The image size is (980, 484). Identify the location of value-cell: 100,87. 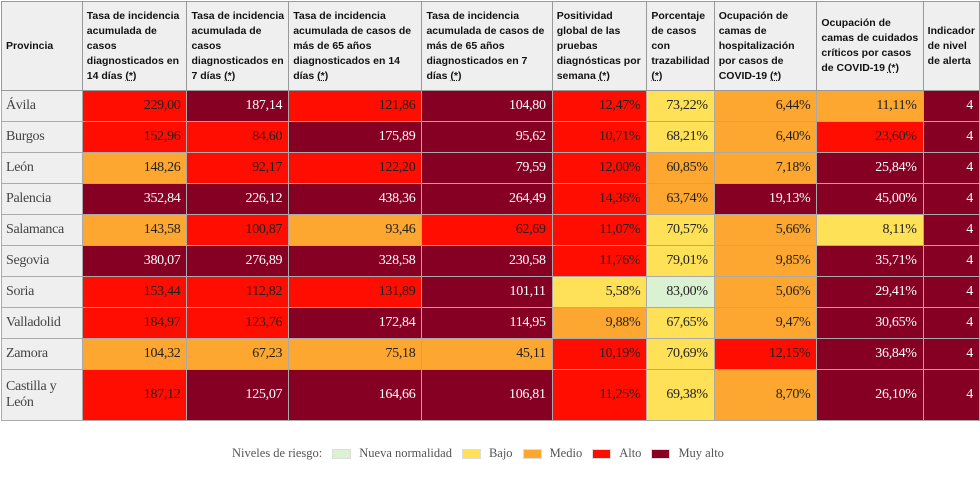
(238, 230).